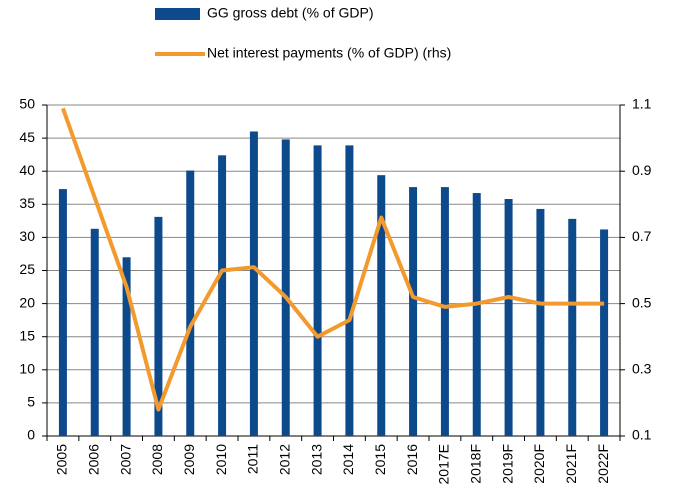  What do you see at coordinates (642, 104) in the screenshot?
I see `y2-tick-label: 1.1` at bounding box center [642, 104].